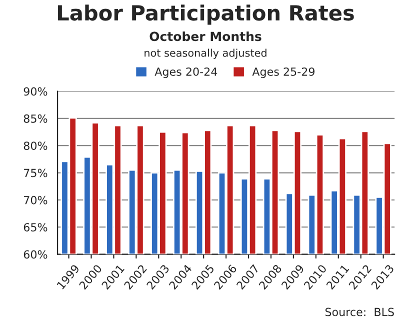  What do you see at coordinates (283, 72) in the screenshot?
I see `legend-label: Ages 25-29` at bounding box center [283, 72].